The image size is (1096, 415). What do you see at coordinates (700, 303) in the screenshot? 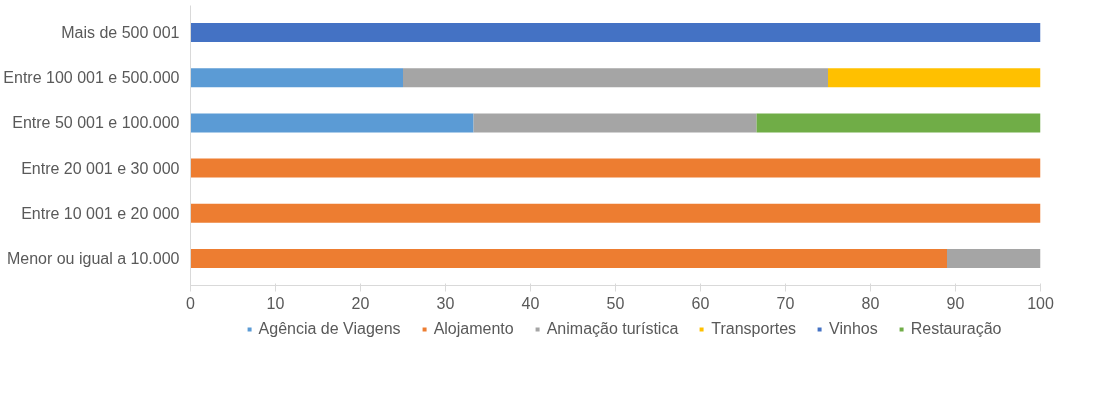
I see `x-tick-label: 60` at bounding box center [700, 303].